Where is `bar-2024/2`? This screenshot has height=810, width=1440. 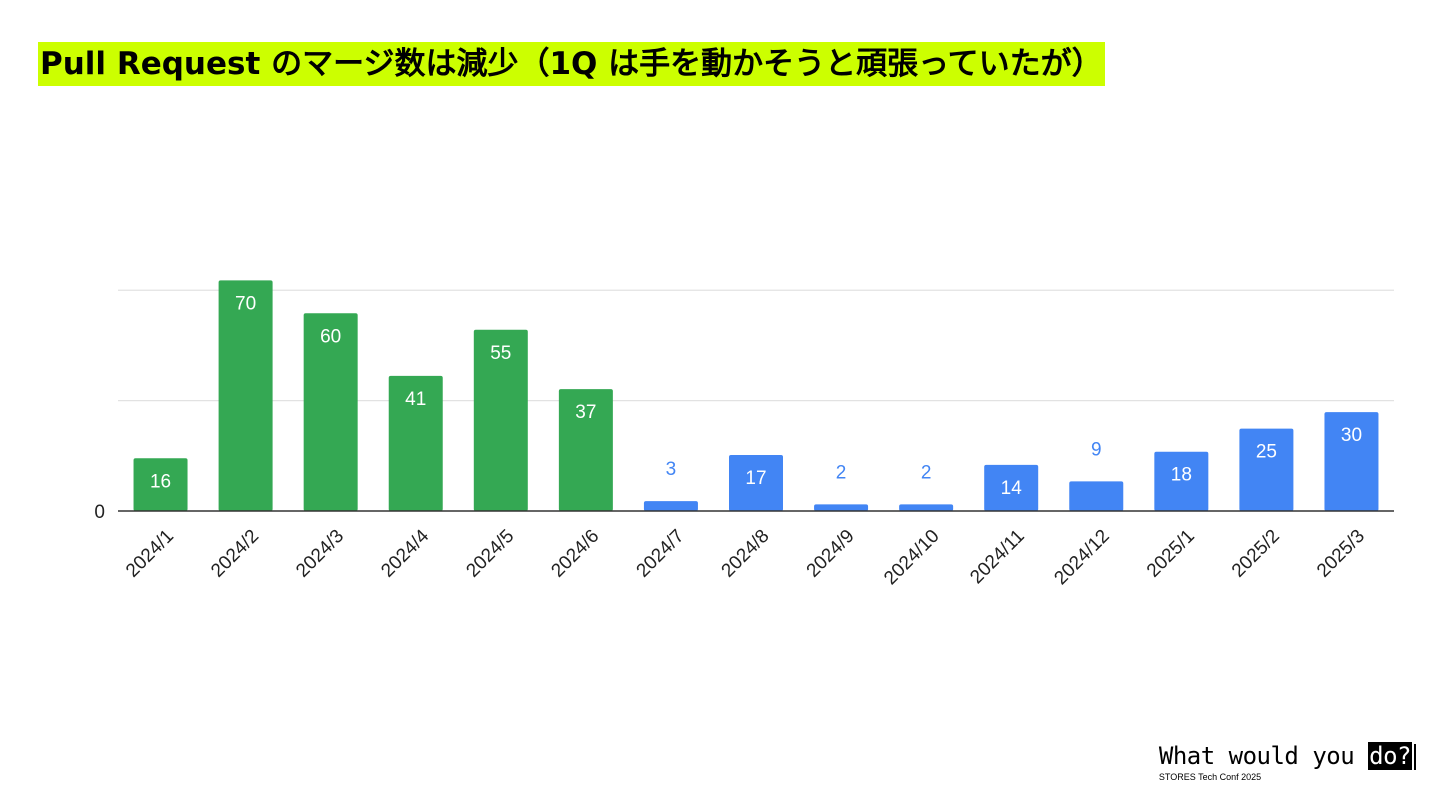
bar-2024/2 is located at coordinates (245, 395).